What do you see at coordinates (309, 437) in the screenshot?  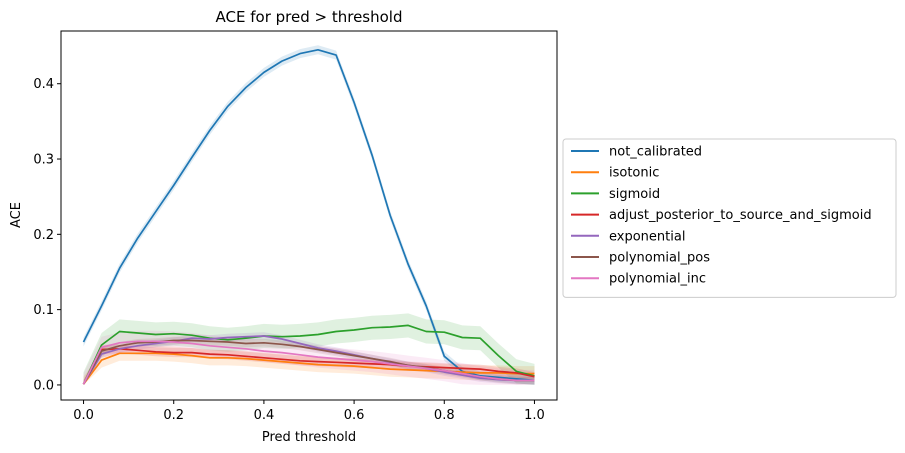 I see `x-axis-label: Pred threshold` at bounding box center [309, 437].